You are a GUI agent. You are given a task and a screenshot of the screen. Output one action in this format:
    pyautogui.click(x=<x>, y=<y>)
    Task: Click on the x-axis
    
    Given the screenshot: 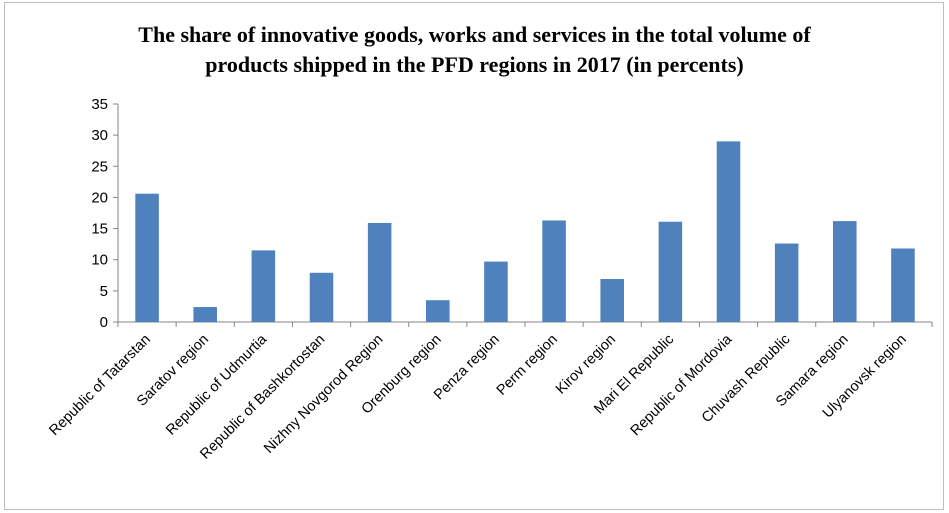 What is the action you would take?
    pyautogui.click(x=525, y=324)
    